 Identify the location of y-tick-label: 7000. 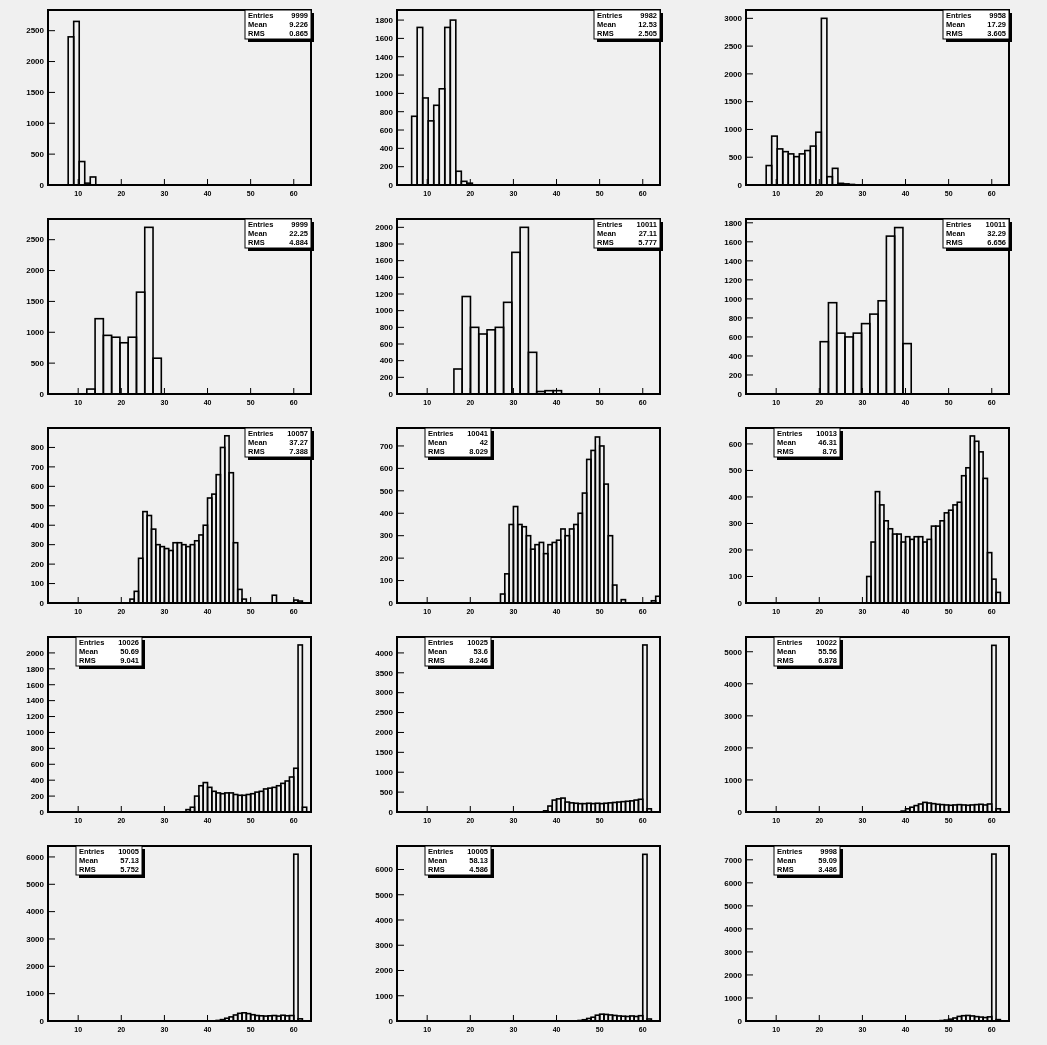
(733, 860).